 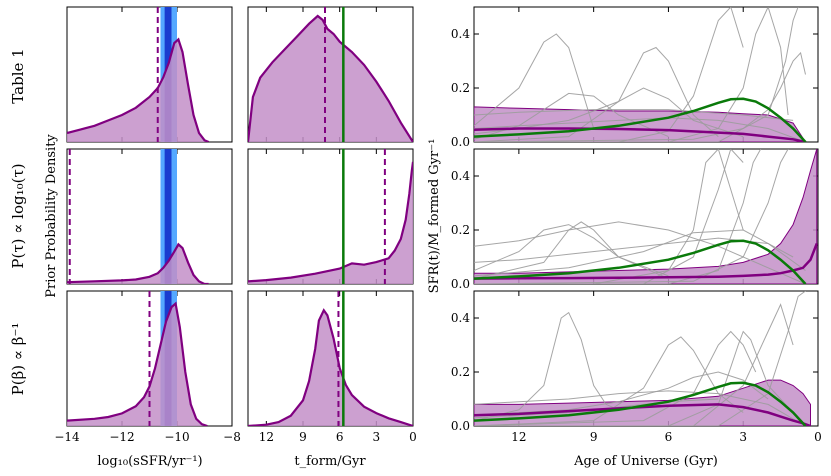 I want to click on ssfr-row1-frame, so click(x=149, y=216).